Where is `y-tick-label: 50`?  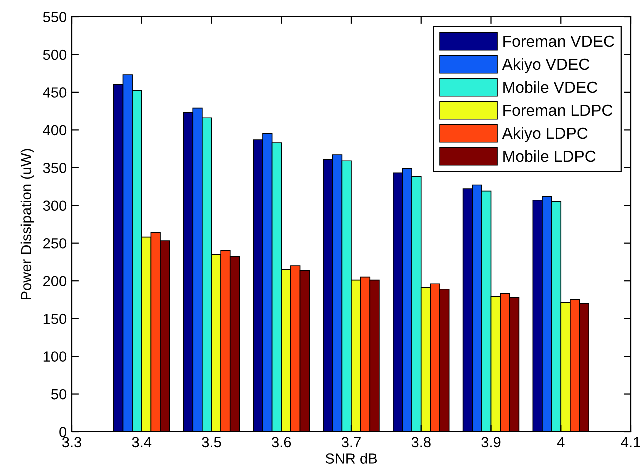 y-tick-label: 50 is located at coordinates (59, 394).